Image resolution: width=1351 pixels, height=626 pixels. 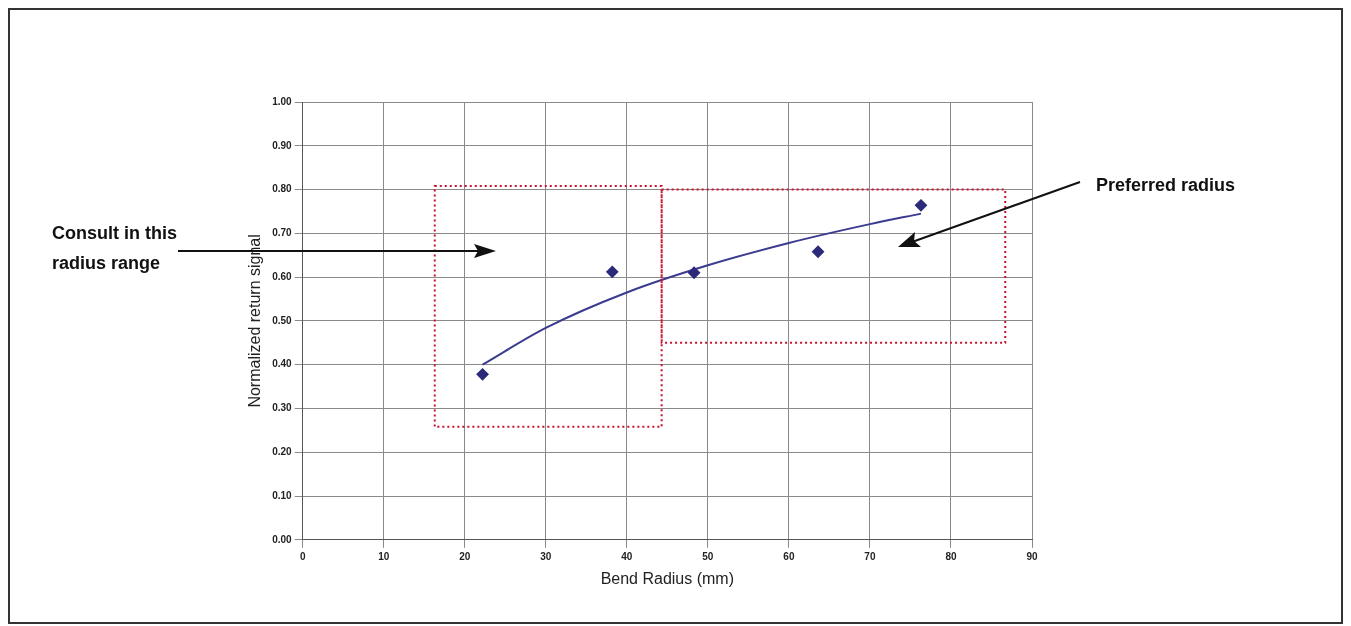 I want to click on x-tick-label: 0, so click(x=302, y=556).